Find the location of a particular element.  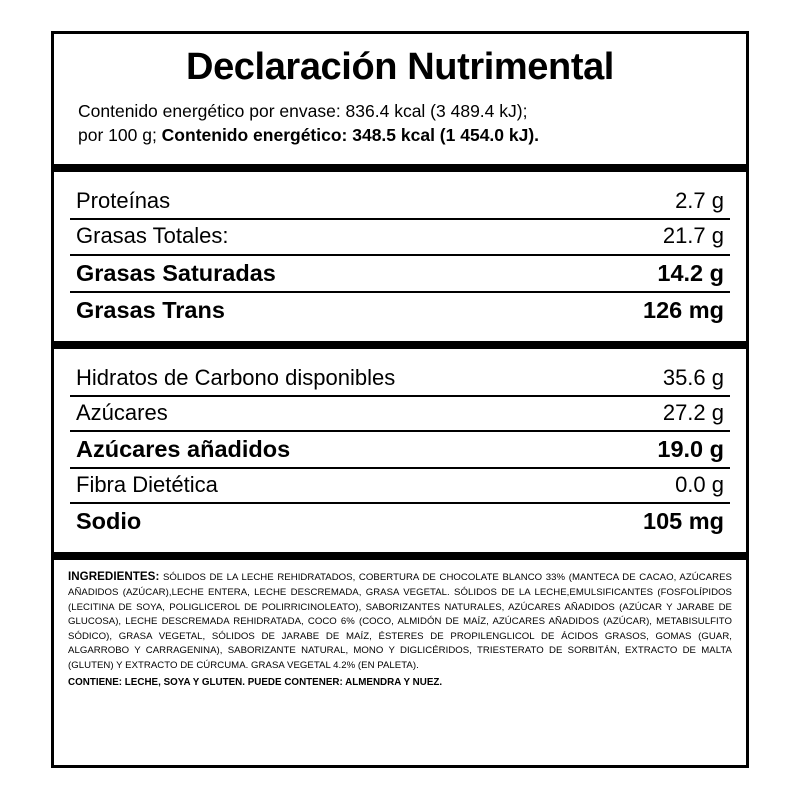

nutrient-name: Grasas Totales: is located at coordinates (152, 236).